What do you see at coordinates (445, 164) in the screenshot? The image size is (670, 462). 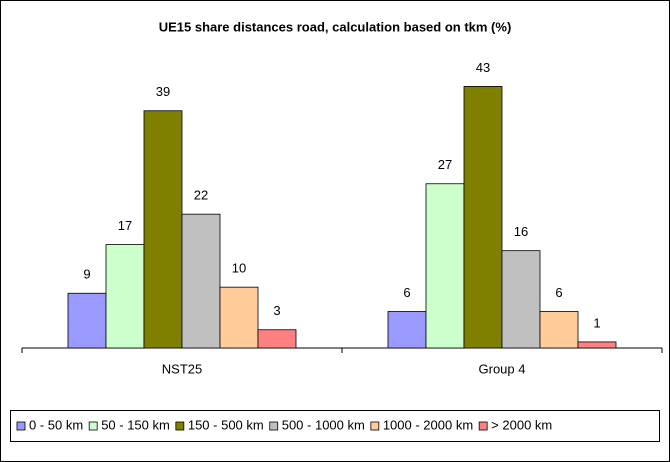 I see `data-label: 27` at bounding box center [445, 164].